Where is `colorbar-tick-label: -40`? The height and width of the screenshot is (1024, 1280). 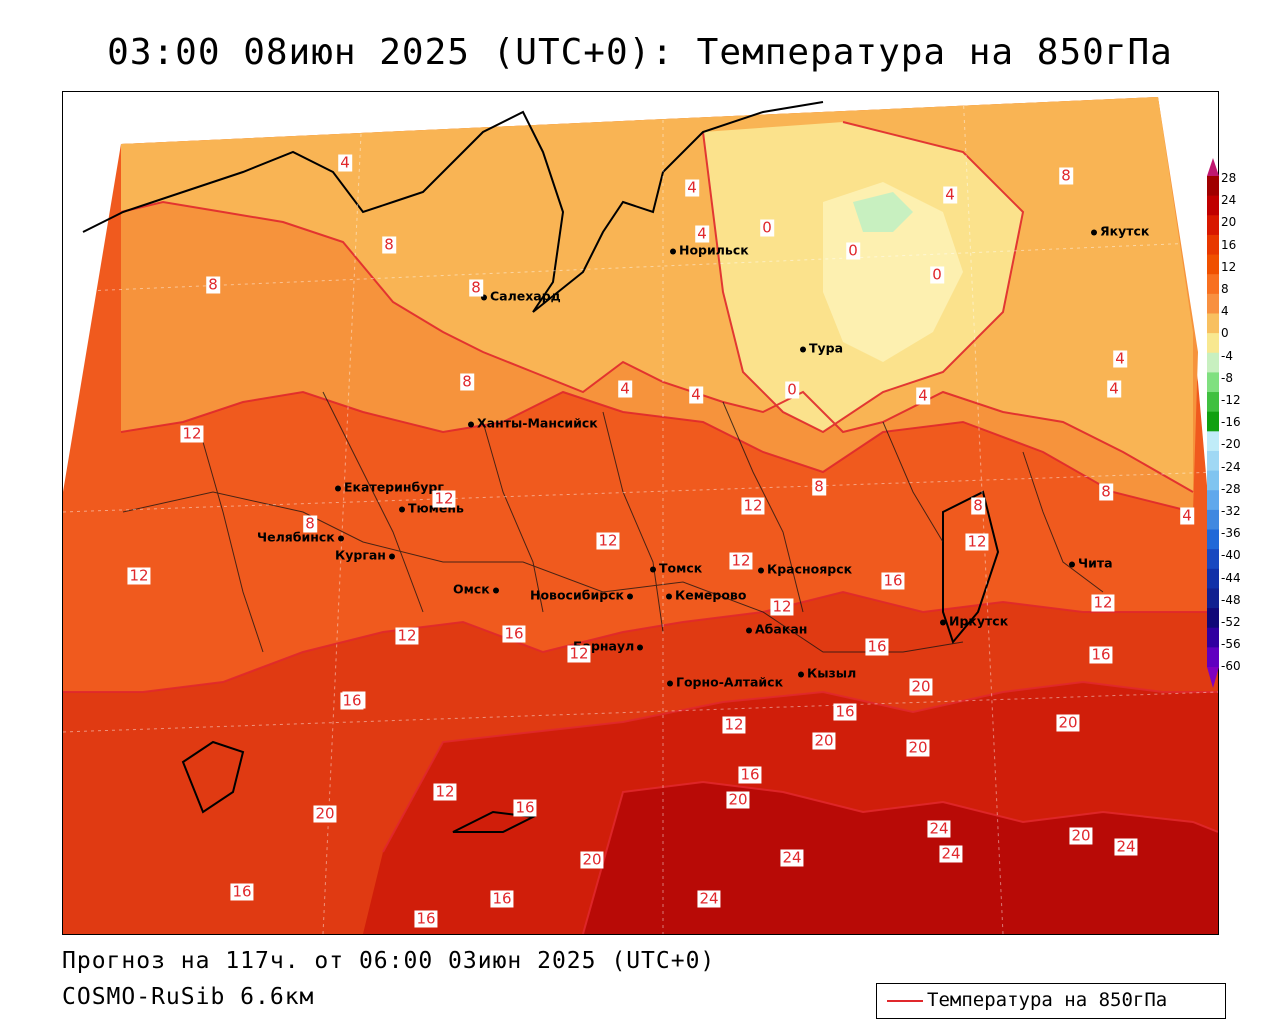
colorbar-tick-label: -40 is located at coordinates (1231, 555).